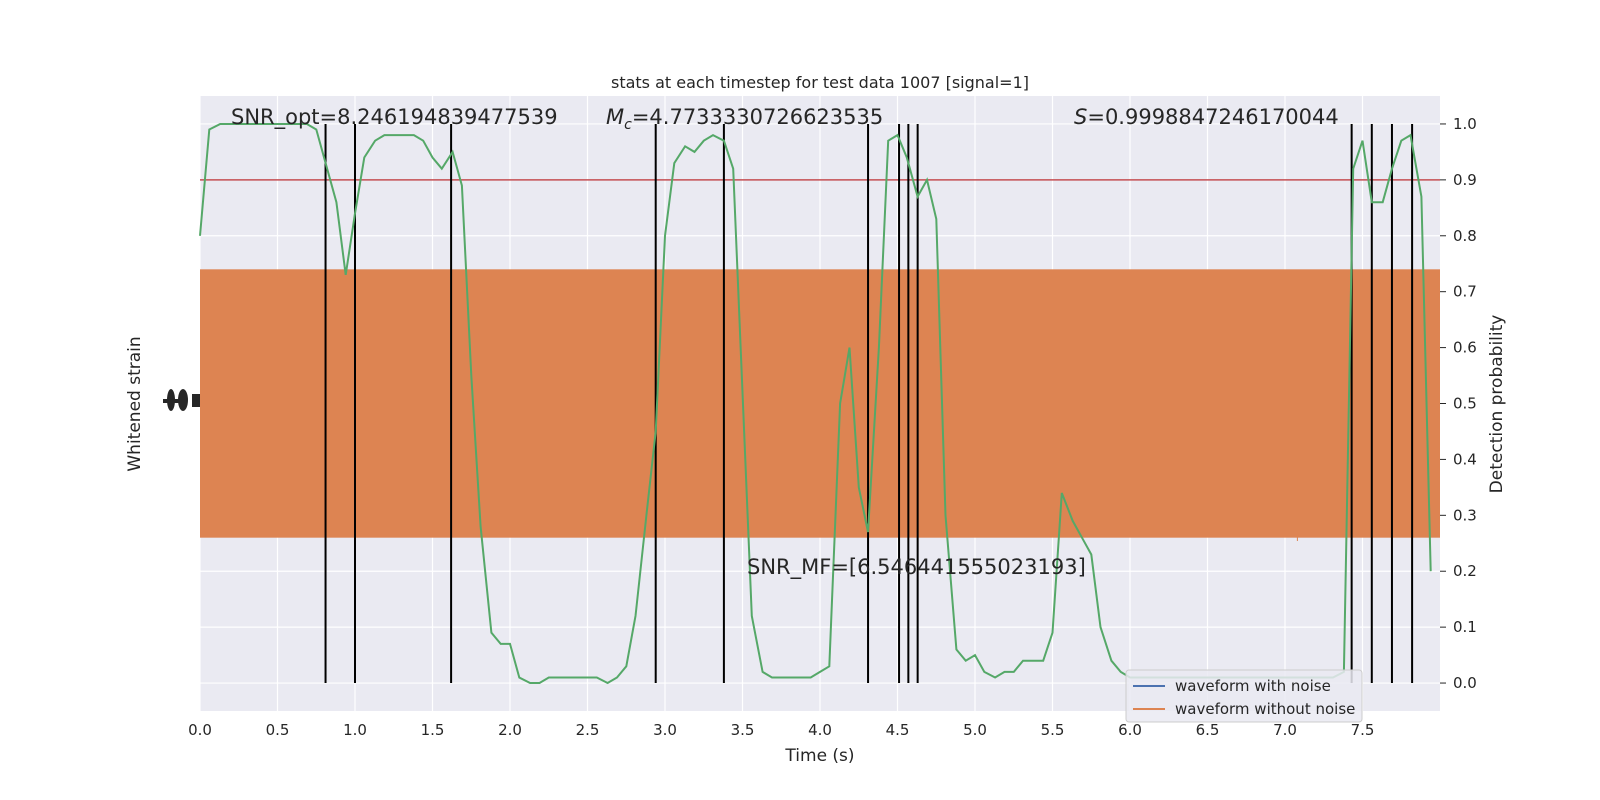  What do you see at coordinates (355, 730) in the screenshot?
I see `x-tick-label: 1.0` at bounding box center [355, 730].